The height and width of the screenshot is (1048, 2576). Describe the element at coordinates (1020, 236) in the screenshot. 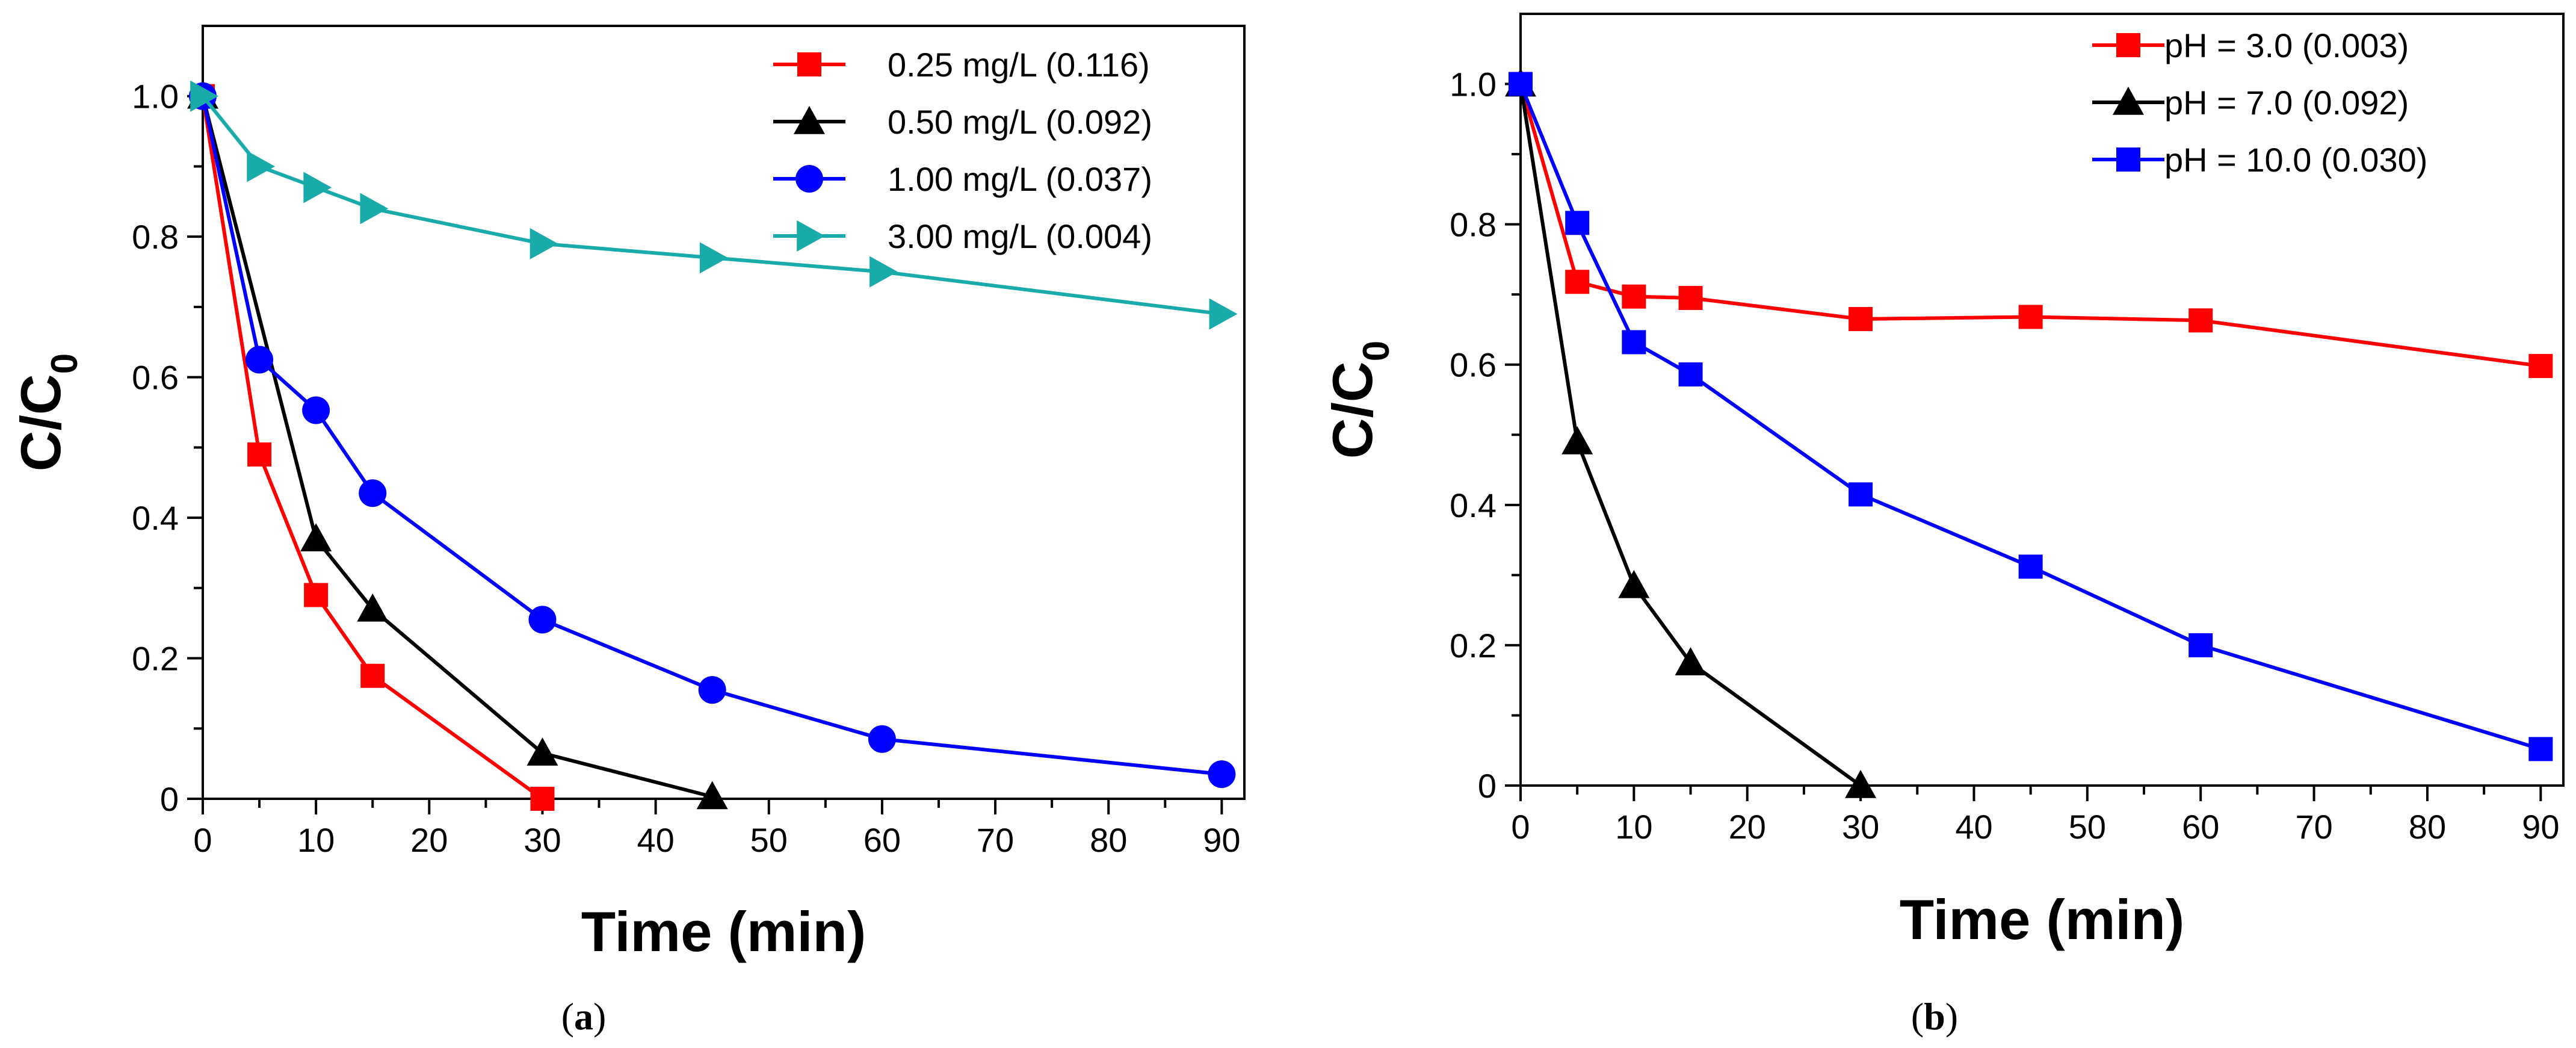

I see `legend-label-3: 3.00 mg/L (0.004)` at that location.